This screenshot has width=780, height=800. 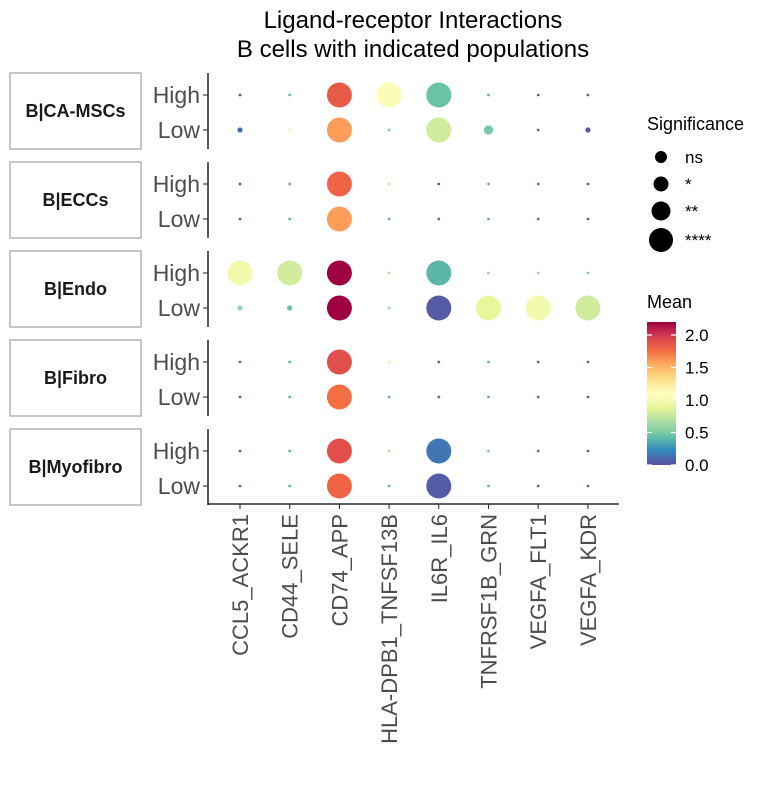 I want to click on x-tick-label: CCL5_ACKR1, so click(x=240, y=585).